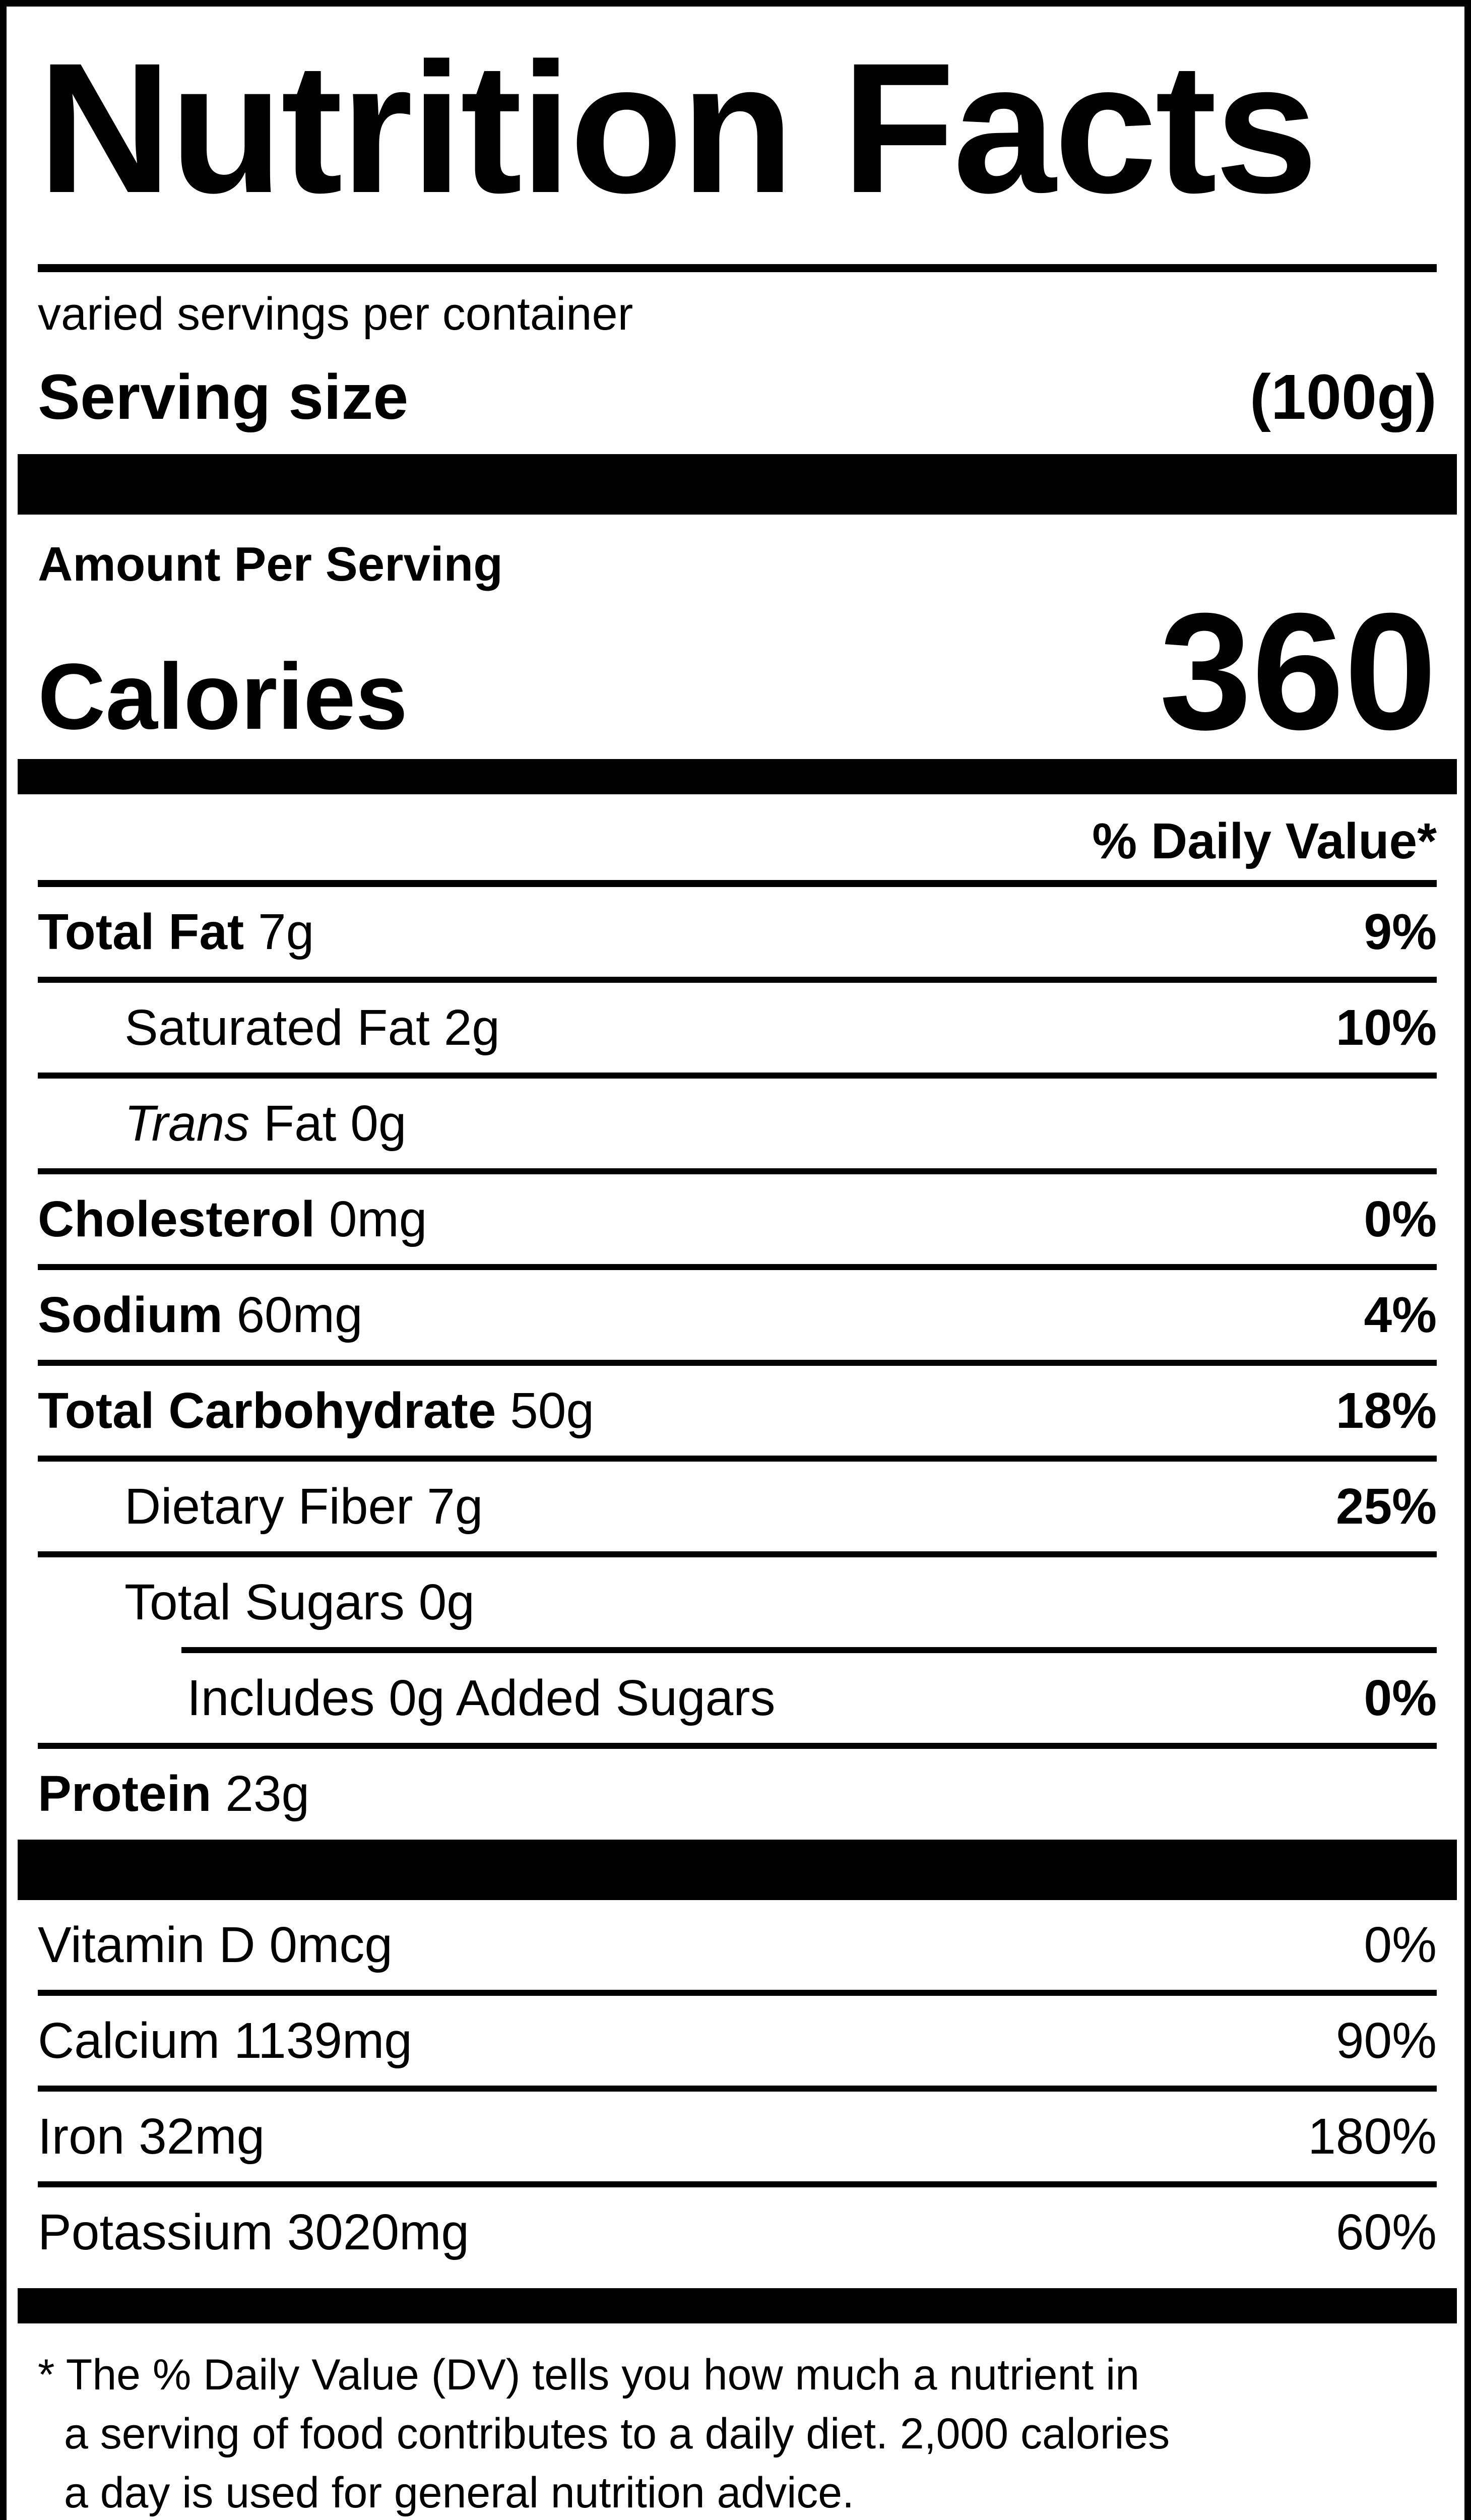  Describe the element at coordinates (223, 397) in the screenshot. I see `serving-size-label: Serving size` at that location.